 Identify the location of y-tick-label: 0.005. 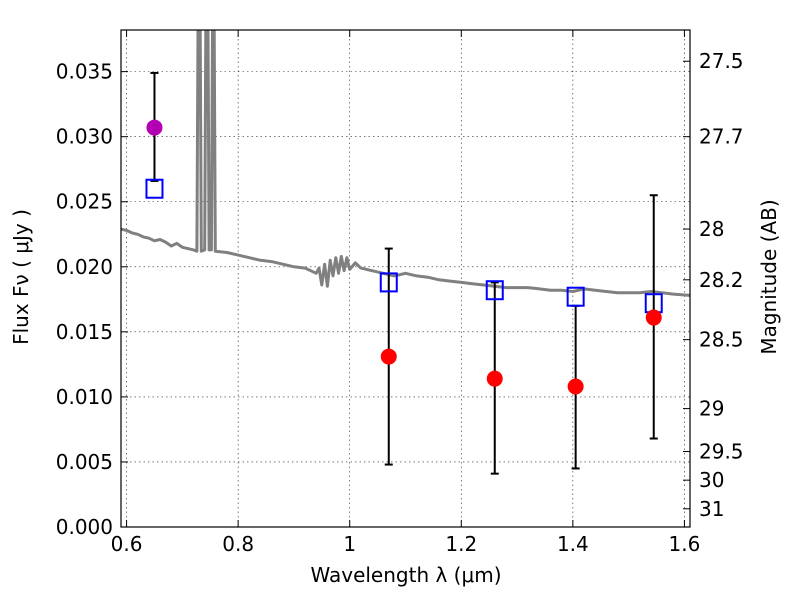
(84, 462).